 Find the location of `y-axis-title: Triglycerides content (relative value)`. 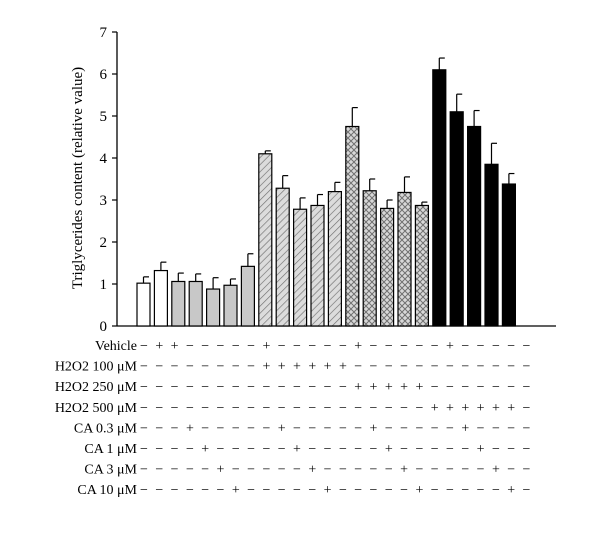

y-axis-title: Triglycerides content (relative value) is located at coordinates (78, 178).